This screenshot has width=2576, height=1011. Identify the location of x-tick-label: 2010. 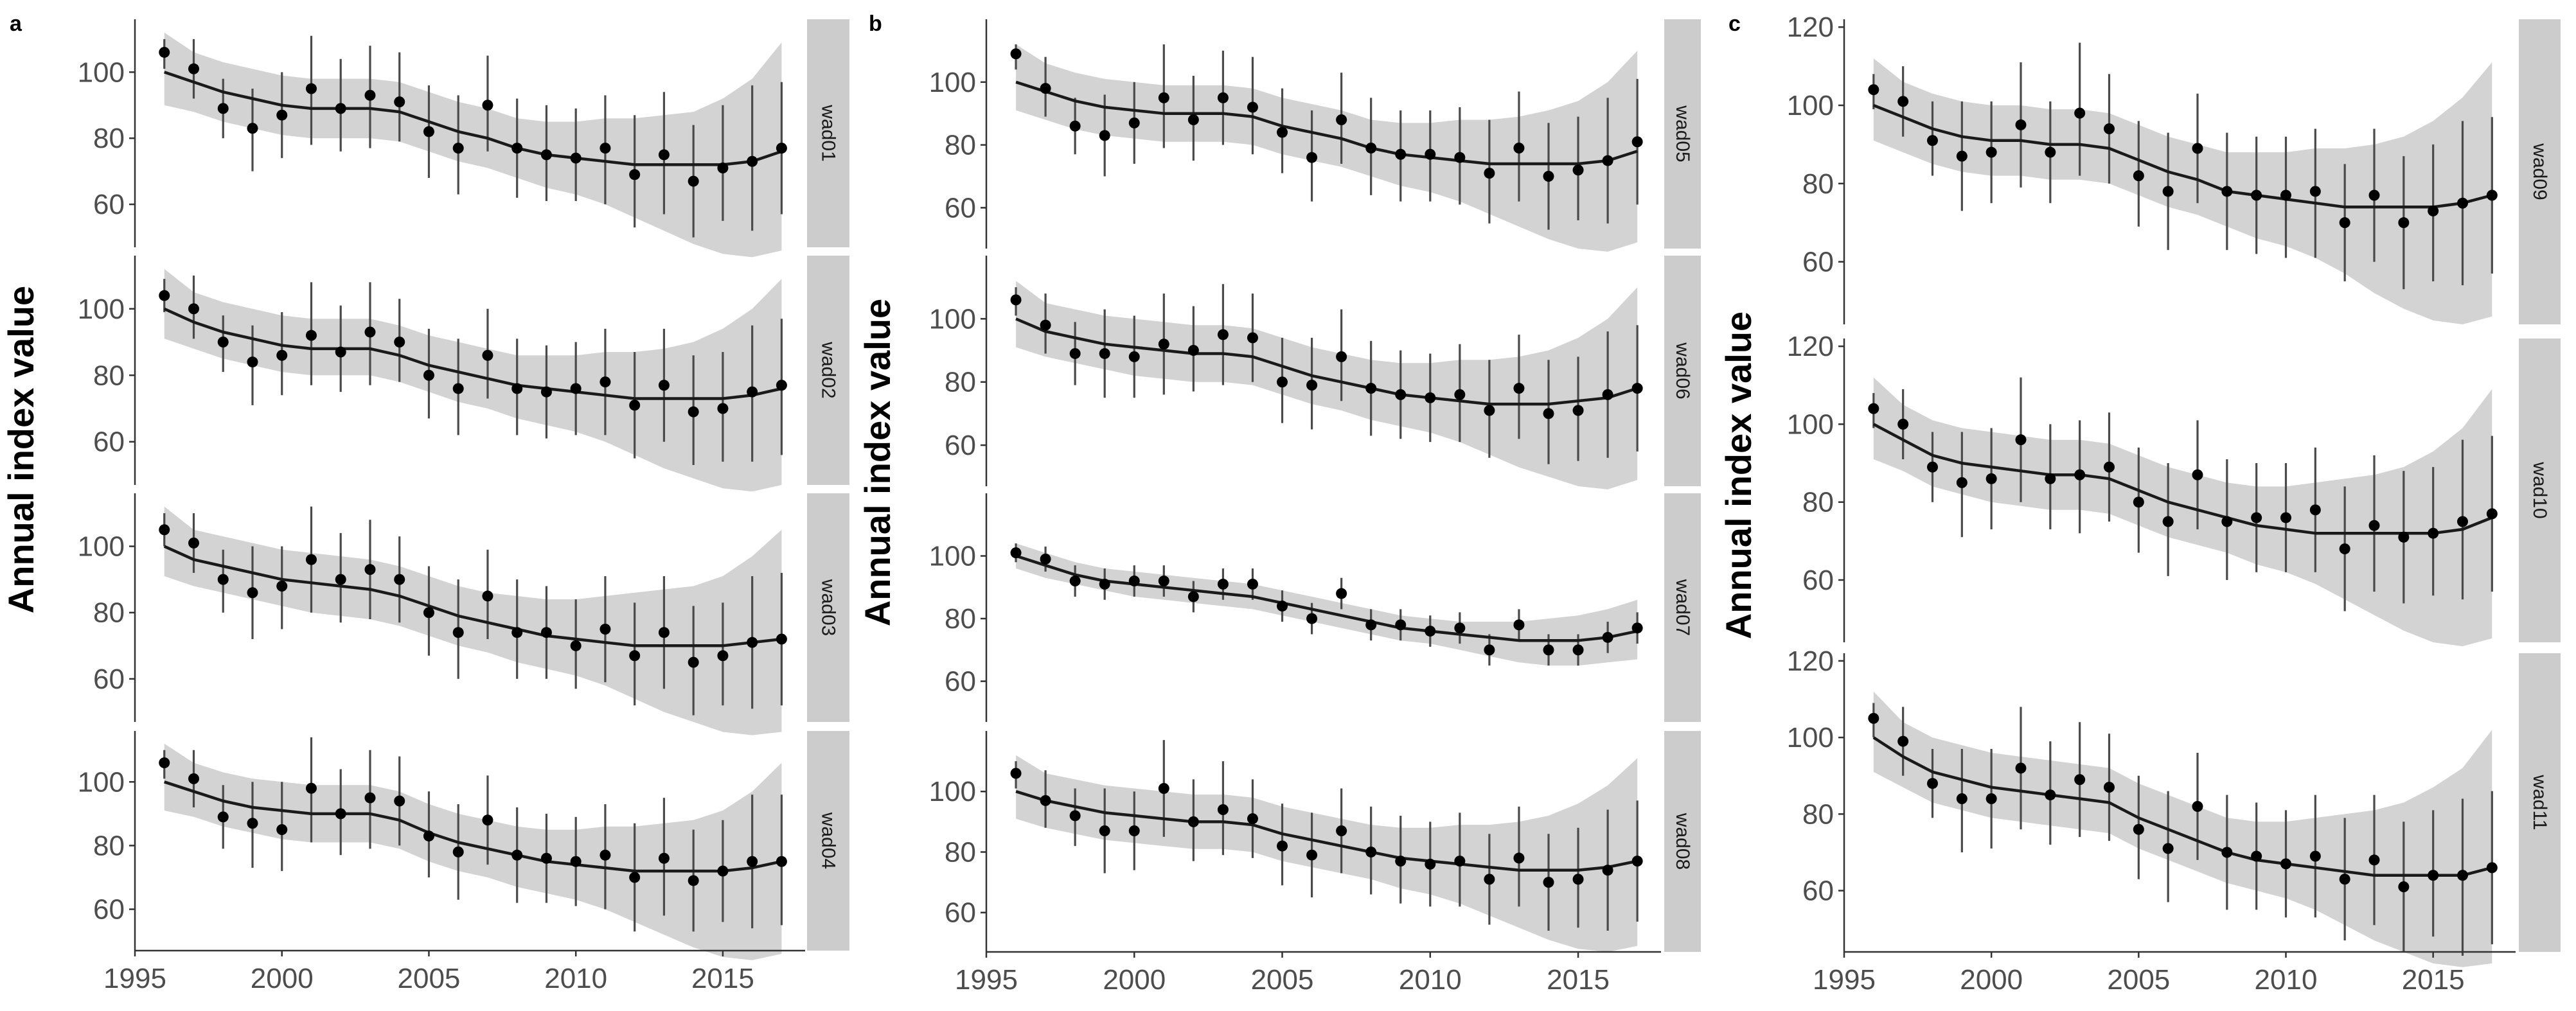
(576, 978).